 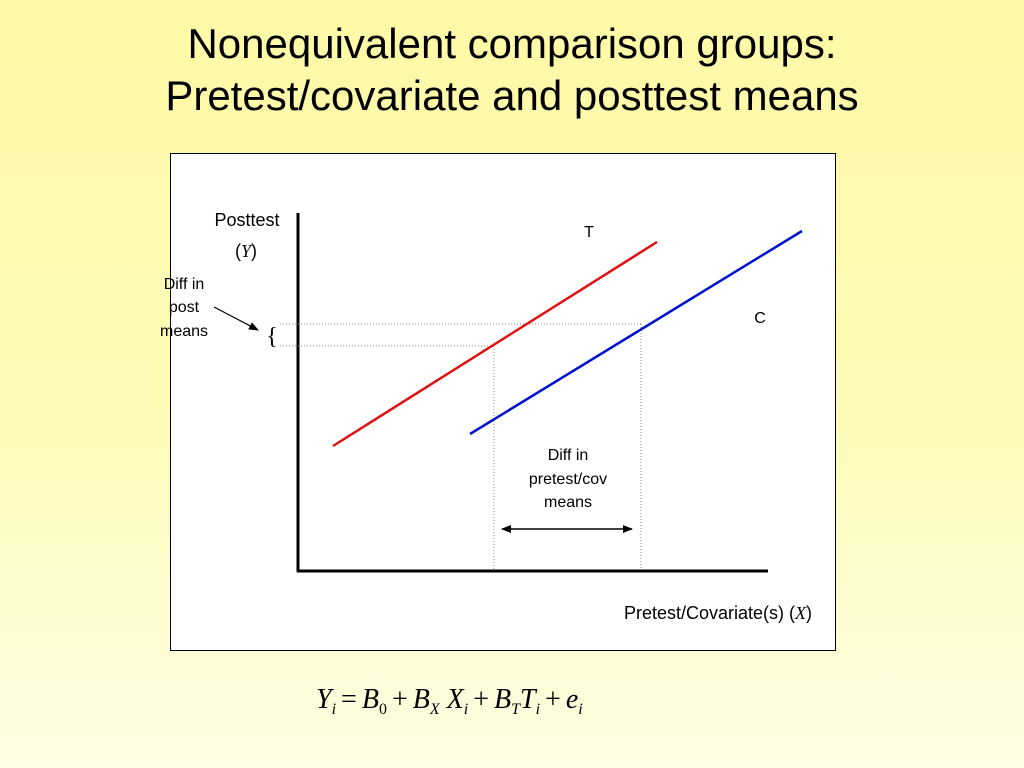 I want to click on y-axis-symbol-group: (Y), so click(x=246, y=251).